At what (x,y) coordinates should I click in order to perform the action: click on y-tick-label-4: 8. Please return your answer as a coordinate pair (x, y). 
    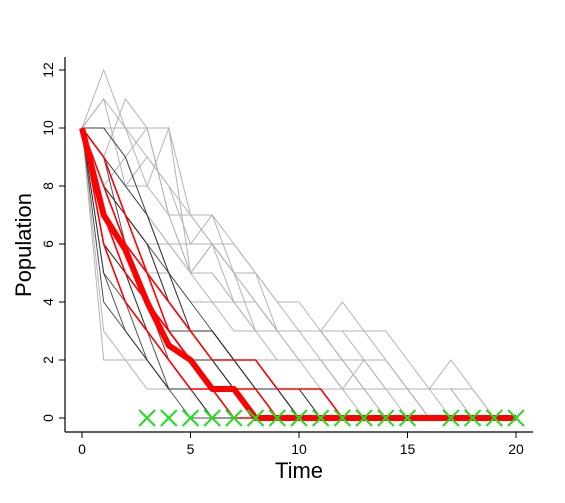
    Looking at the image, I should click on (48, 186).